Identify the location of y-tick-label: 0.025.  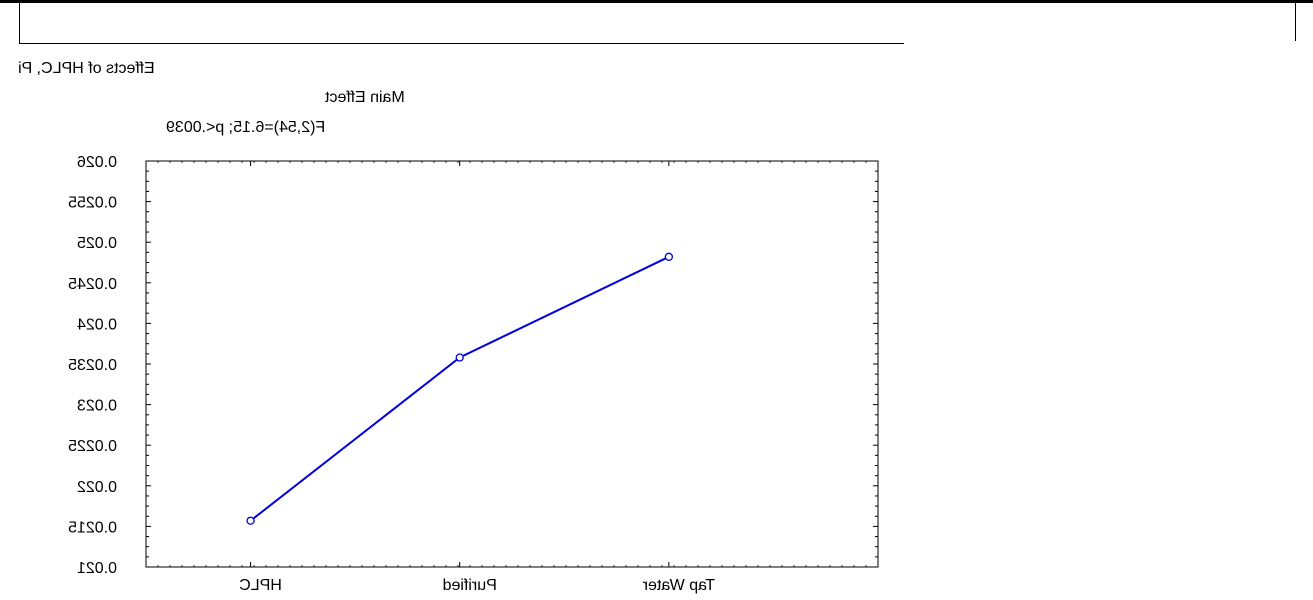
(97, 243).